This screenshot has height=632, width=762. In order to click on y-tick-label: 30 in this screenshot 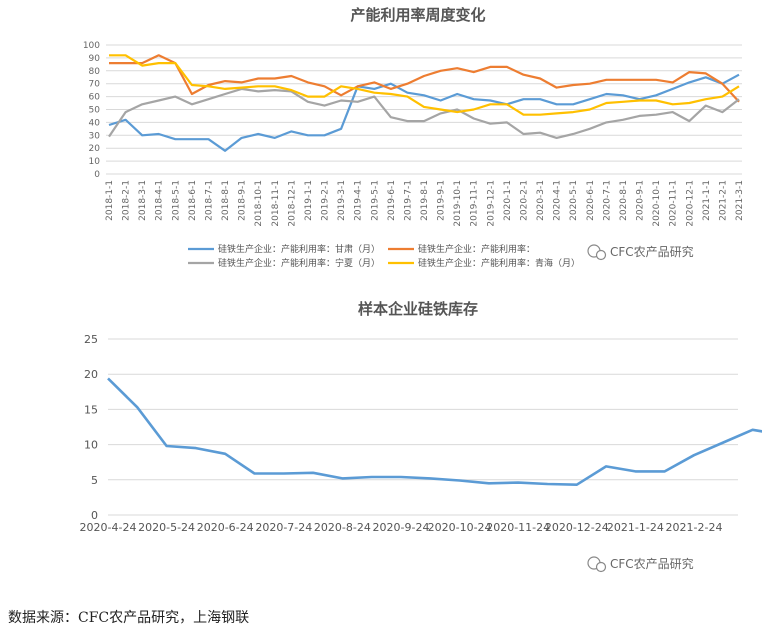, I will do `click(95, 136)`.